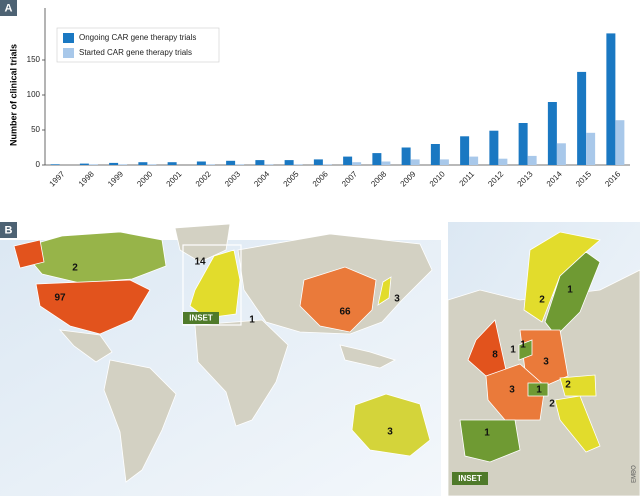 Image resolution: width=640 pixels, height=501 pixels. Describe the element at coordinates (57, 178) in the screenshot. I see `x-tick-label: 1997` at that location.